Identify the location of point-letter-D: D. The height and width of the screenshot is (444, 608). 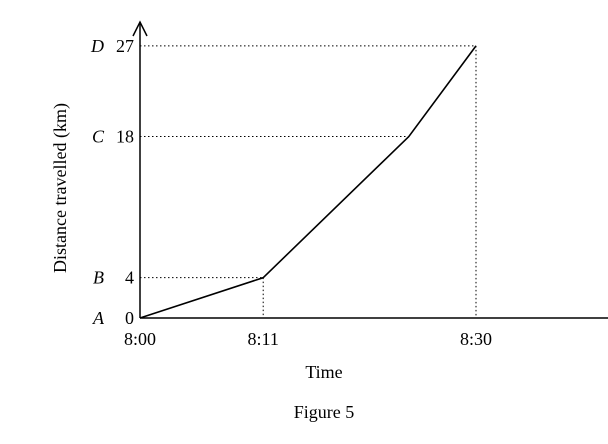
(97, 46).